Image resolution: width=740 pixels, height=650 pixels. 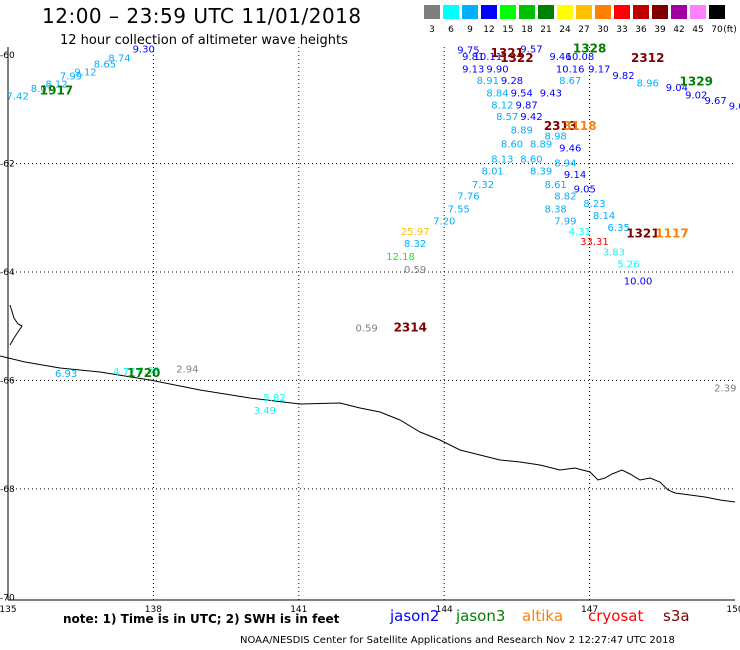 What do you see at coordinates (527, 30) in the screenshot?
I see `legend-label: 18` at bounding box center [527, 30].